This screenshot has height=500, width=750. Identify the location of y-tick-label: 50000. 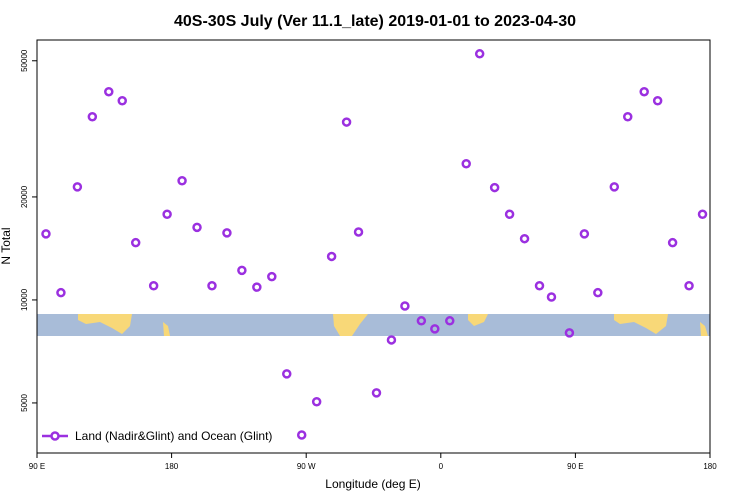
(24, 60).